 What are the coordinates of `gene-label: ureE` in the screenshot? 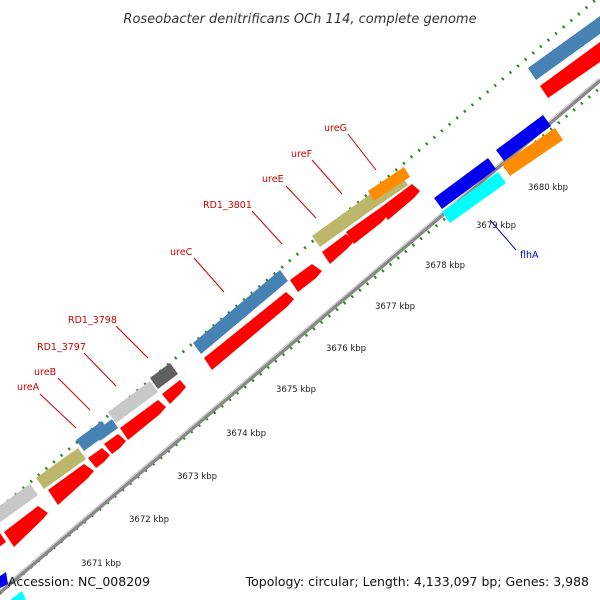 It's located at (273, 179).